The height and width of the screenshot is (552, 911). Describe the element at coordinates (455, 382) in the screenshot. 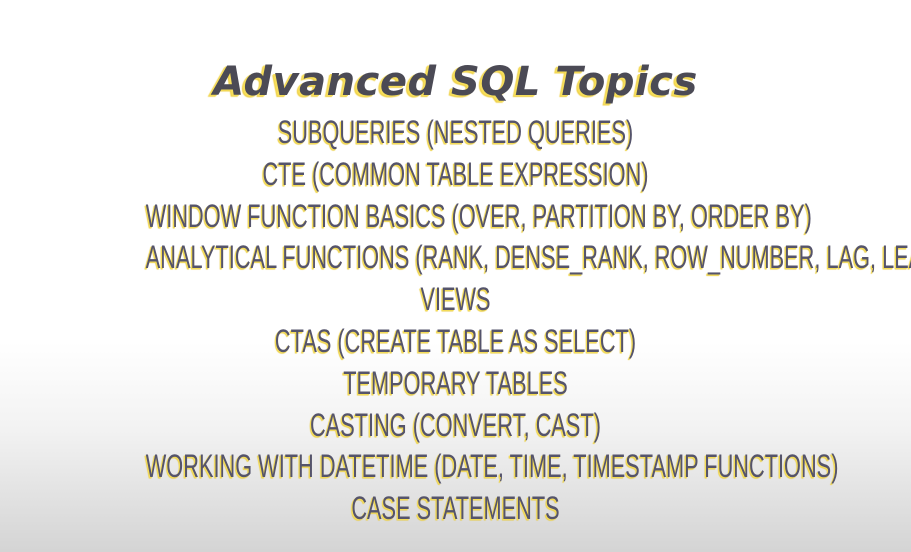

I see `topic-item: TEMPORARY TABLES` at that location.